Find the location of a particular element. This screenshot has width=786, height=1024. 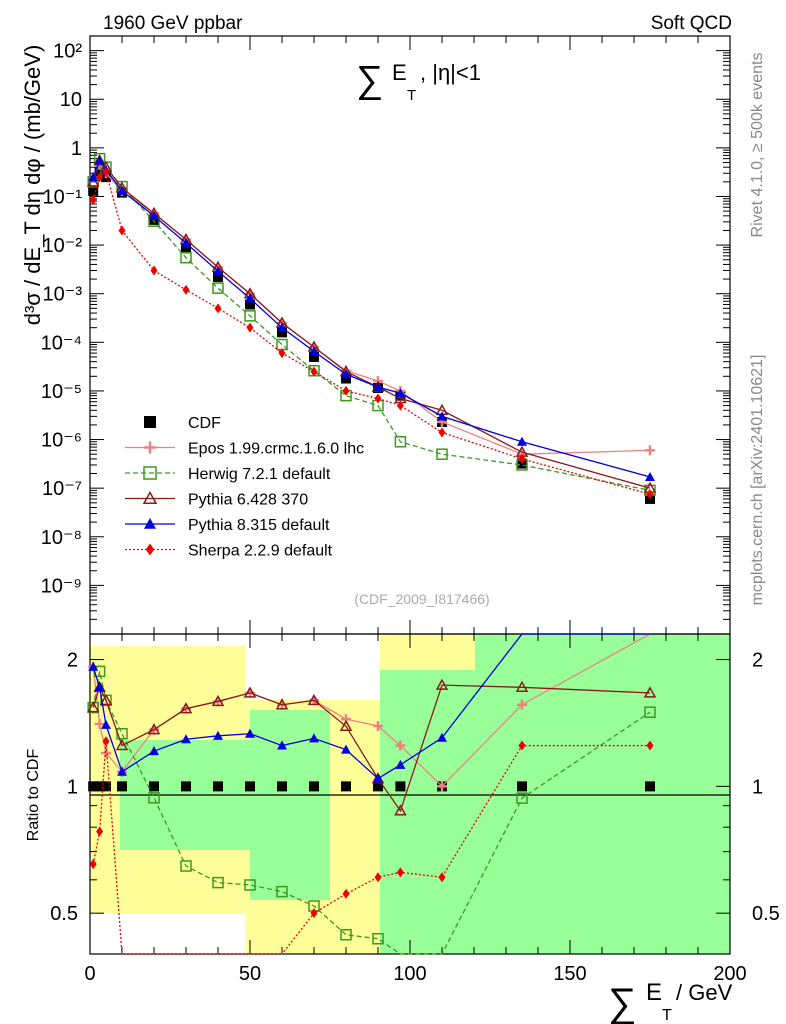

y-tick-label: 10⁻⁷ is located at coordinates (62, 489).